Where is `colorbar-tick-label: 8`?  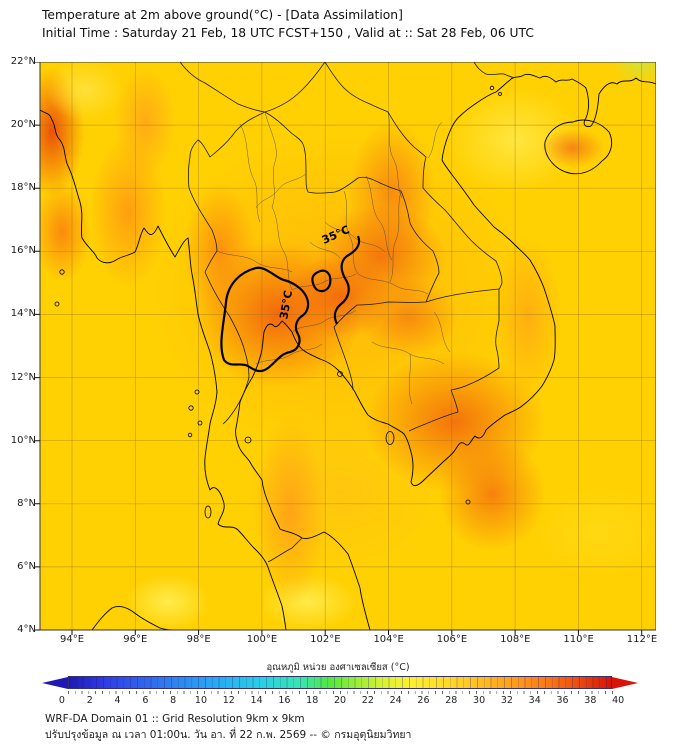 colorbar-tick-label: 8 is located at coordinates (173, 700).